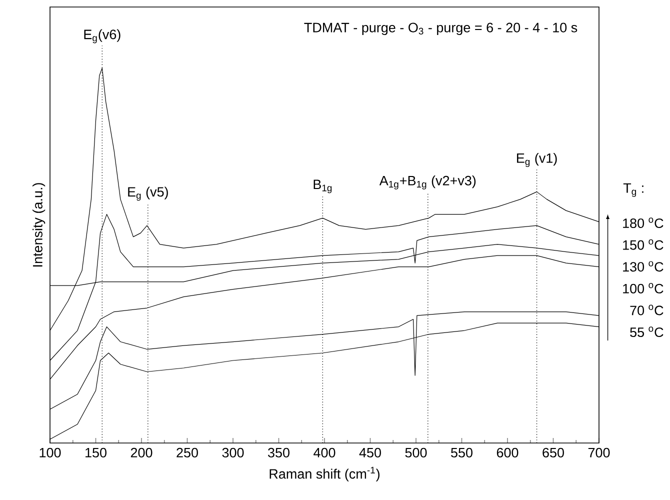 The height and width of the screenshot is (500, 670). I want to click on series-label: 130 $^{o}$C, so click(643, 266).